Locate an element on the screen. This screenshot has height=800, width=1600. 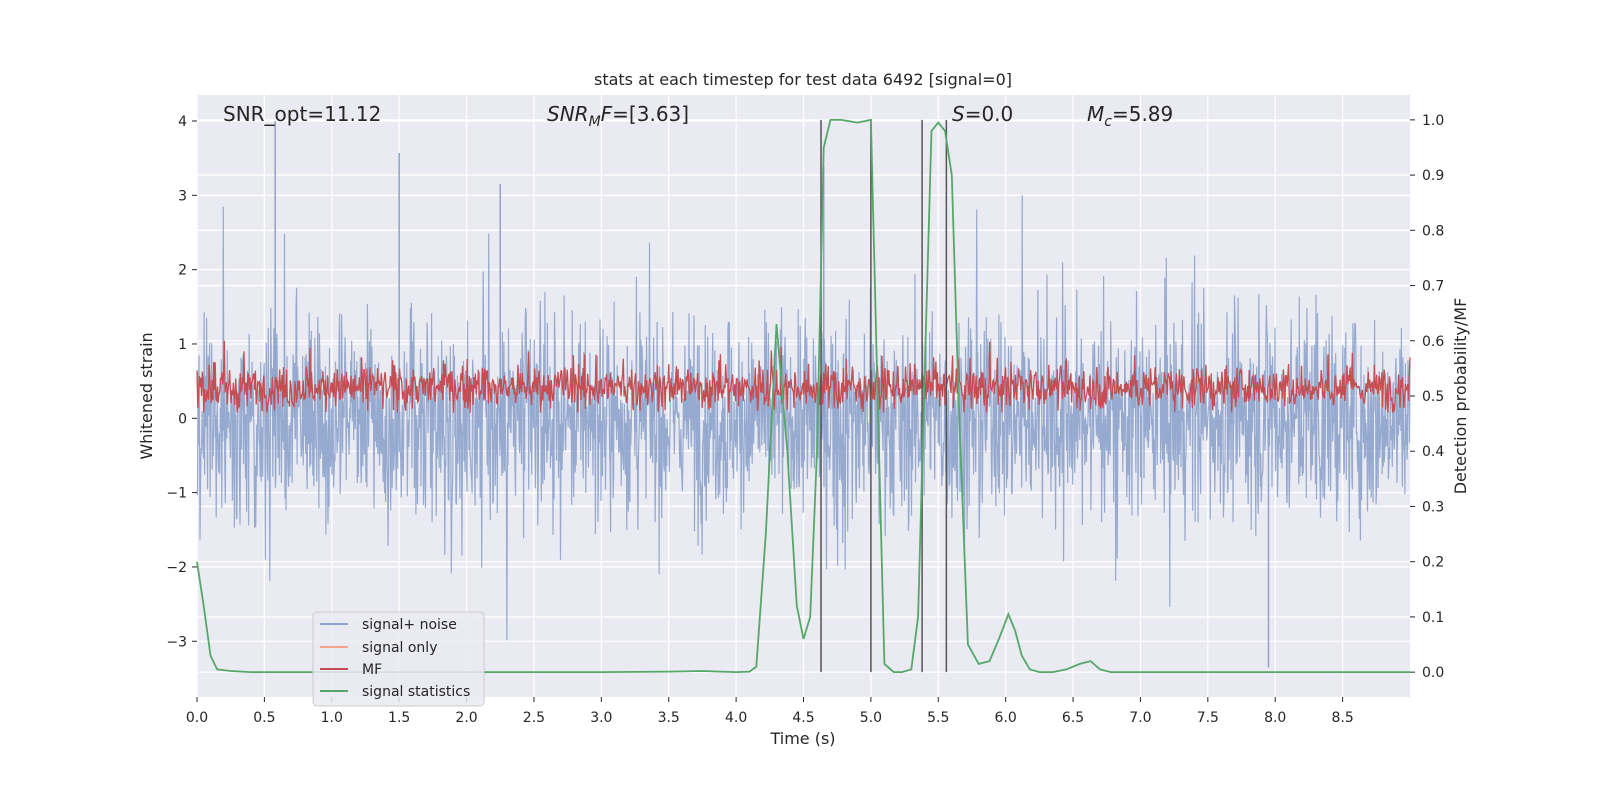
x-tick-label-2: 1.0 is located at coordinates (332, 718).